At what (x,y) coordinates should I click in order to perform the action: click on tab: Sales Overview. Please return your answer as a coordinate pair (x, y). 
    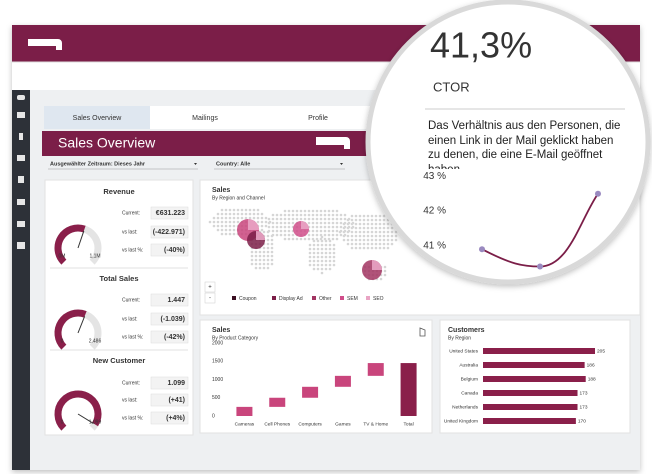
    Looking at the image, I should click on (98, 118).